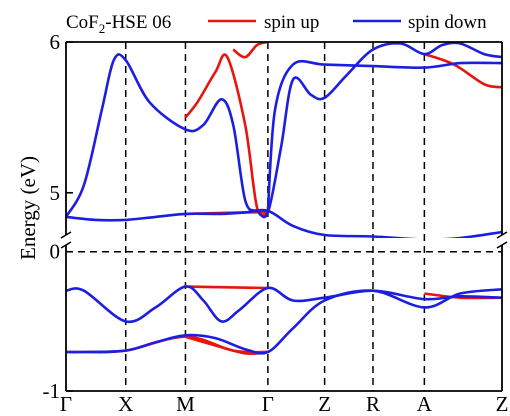 This screenshot has height=416, width=510. I want to click on y-tick-label: 5, so click(55, 193).